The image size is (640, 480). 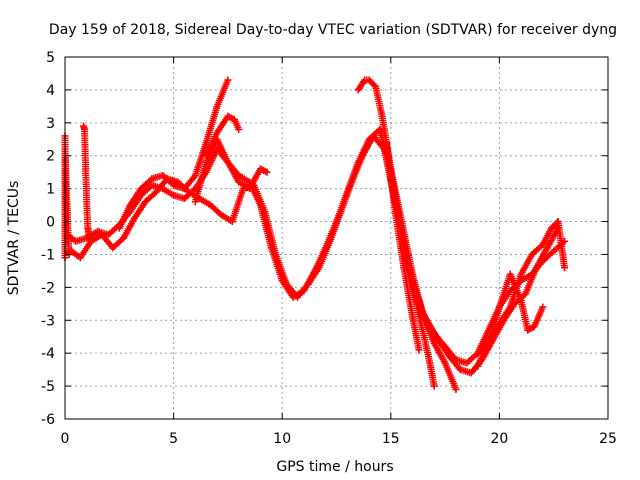 I want to click on x-tick-label: 5, so click(x=173, y=439).